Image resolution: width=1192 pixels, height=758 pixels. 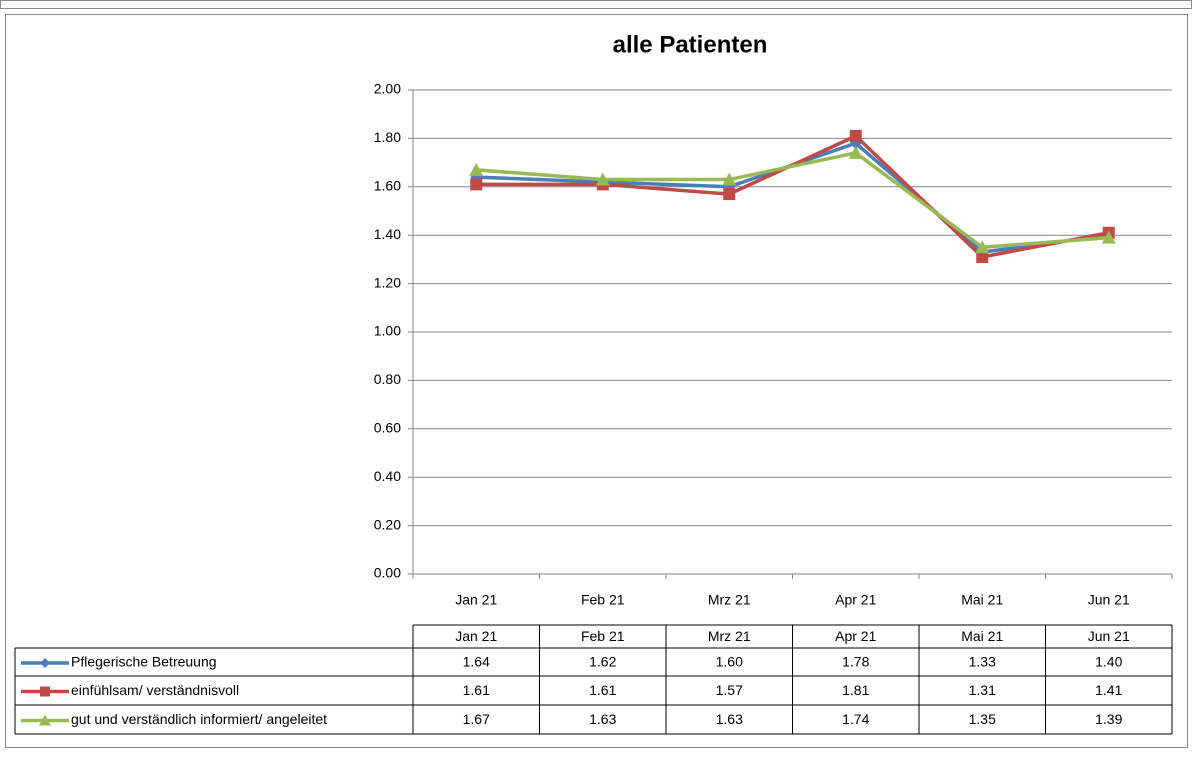 I want to click on x-tick-label: Feb 21, so click(x=603, y=600).